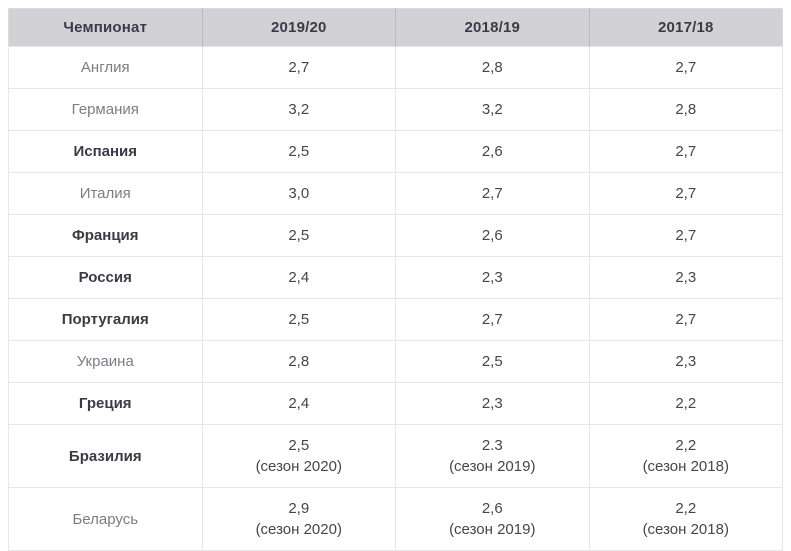 The image size is (791, 551). I want to click on value-cell: 2.3 (сезон 2019), so click(492, 456).